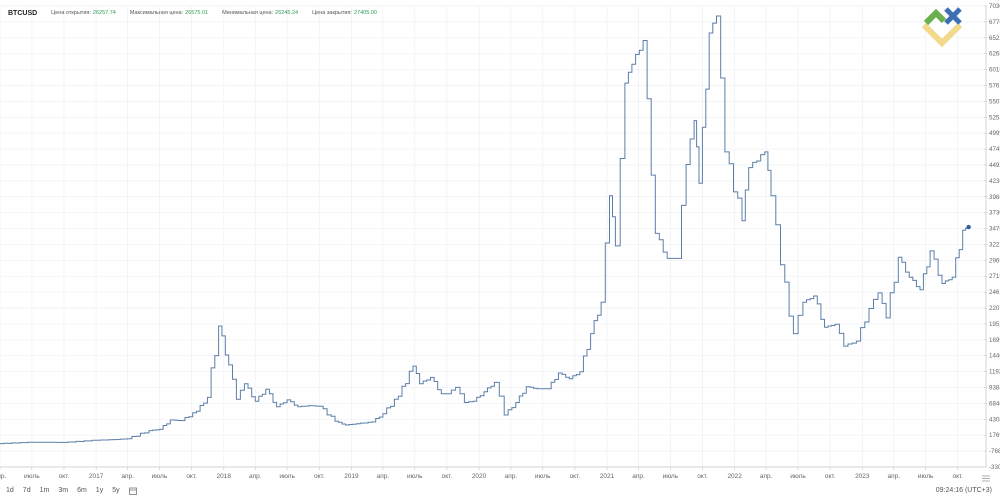 This screenshot has width=1000, height=499. Describe the element at coordinates (96, 476) in the screenshot. I see `x-tick-label: 2017` at that location.